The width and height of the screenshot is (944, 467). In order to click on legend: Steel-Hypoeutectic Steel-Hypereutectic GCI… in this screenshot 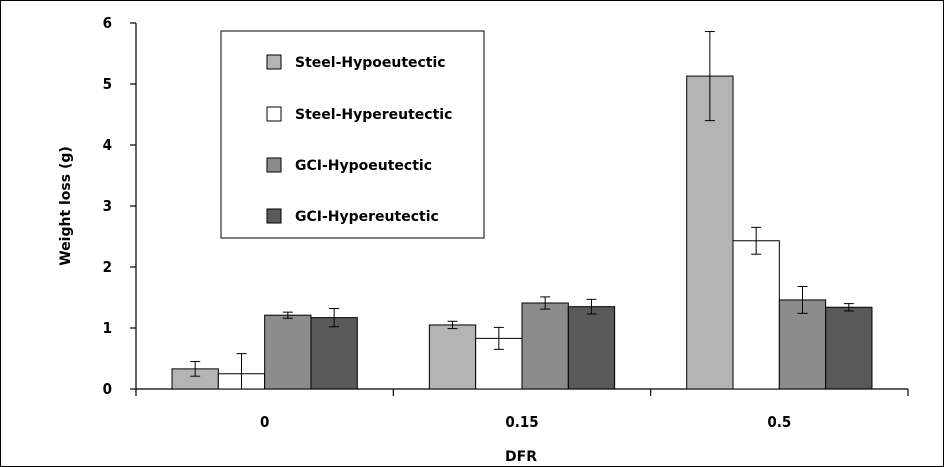, I will do `click(352, 134)`.